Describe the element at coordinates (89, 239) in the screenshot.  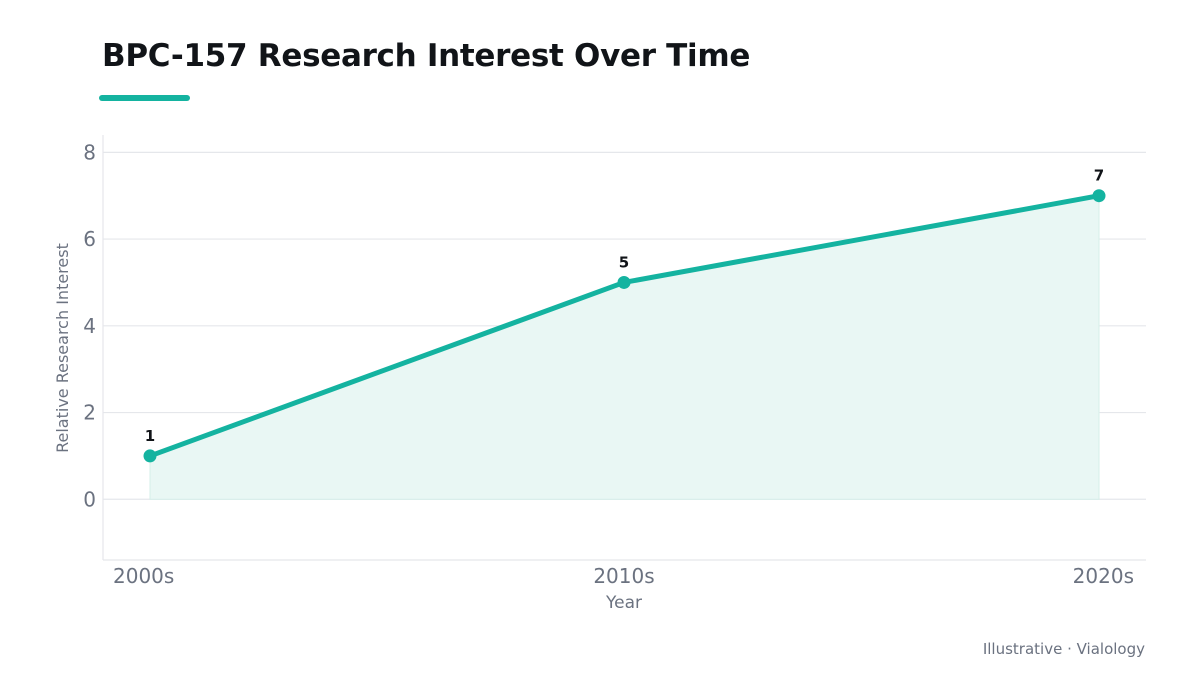
I see `y-tick-label: 6` at that location.